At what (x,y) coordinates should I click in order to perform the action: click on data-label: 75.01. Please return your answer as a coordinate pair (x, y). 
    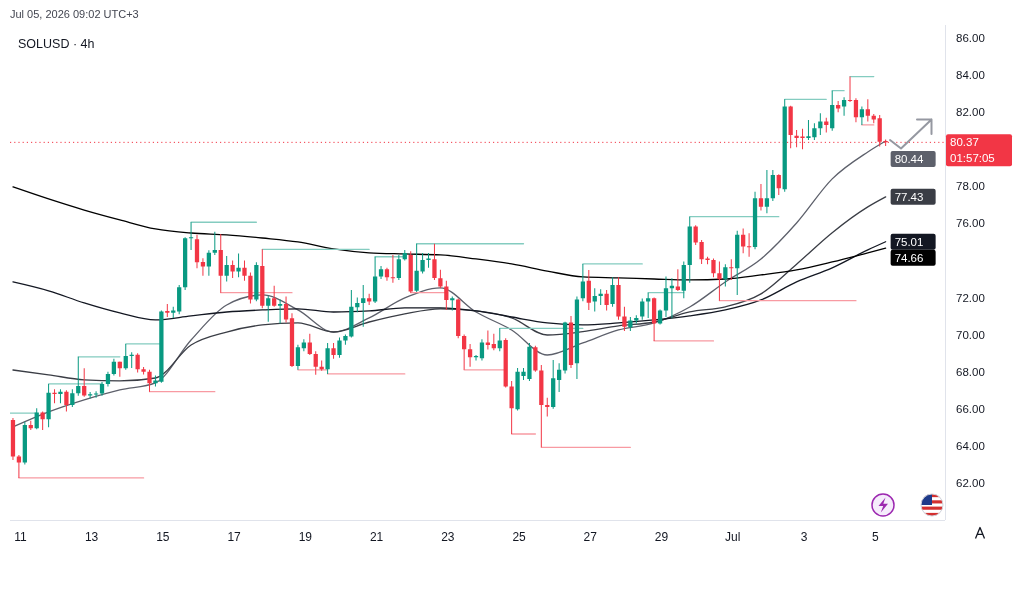
    Looking at the image, I should click on (909, 241).